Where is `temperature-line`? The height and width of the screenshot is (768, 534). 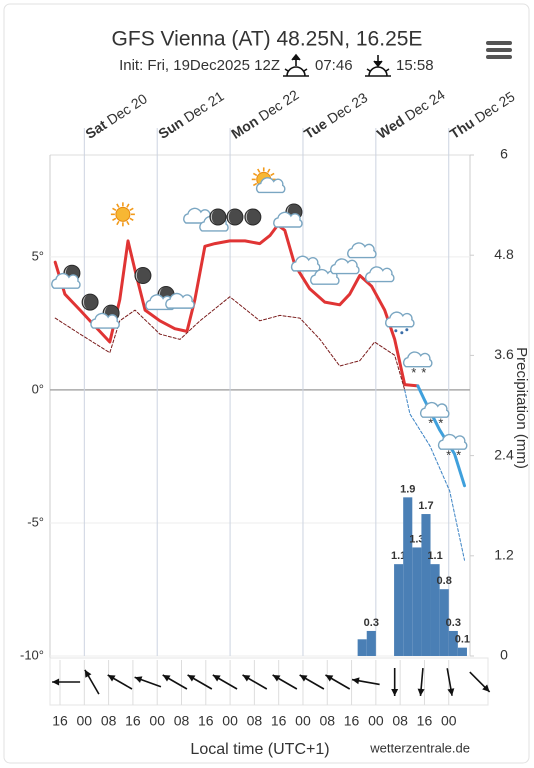
temperature-line is located at coordinates (441, 436).